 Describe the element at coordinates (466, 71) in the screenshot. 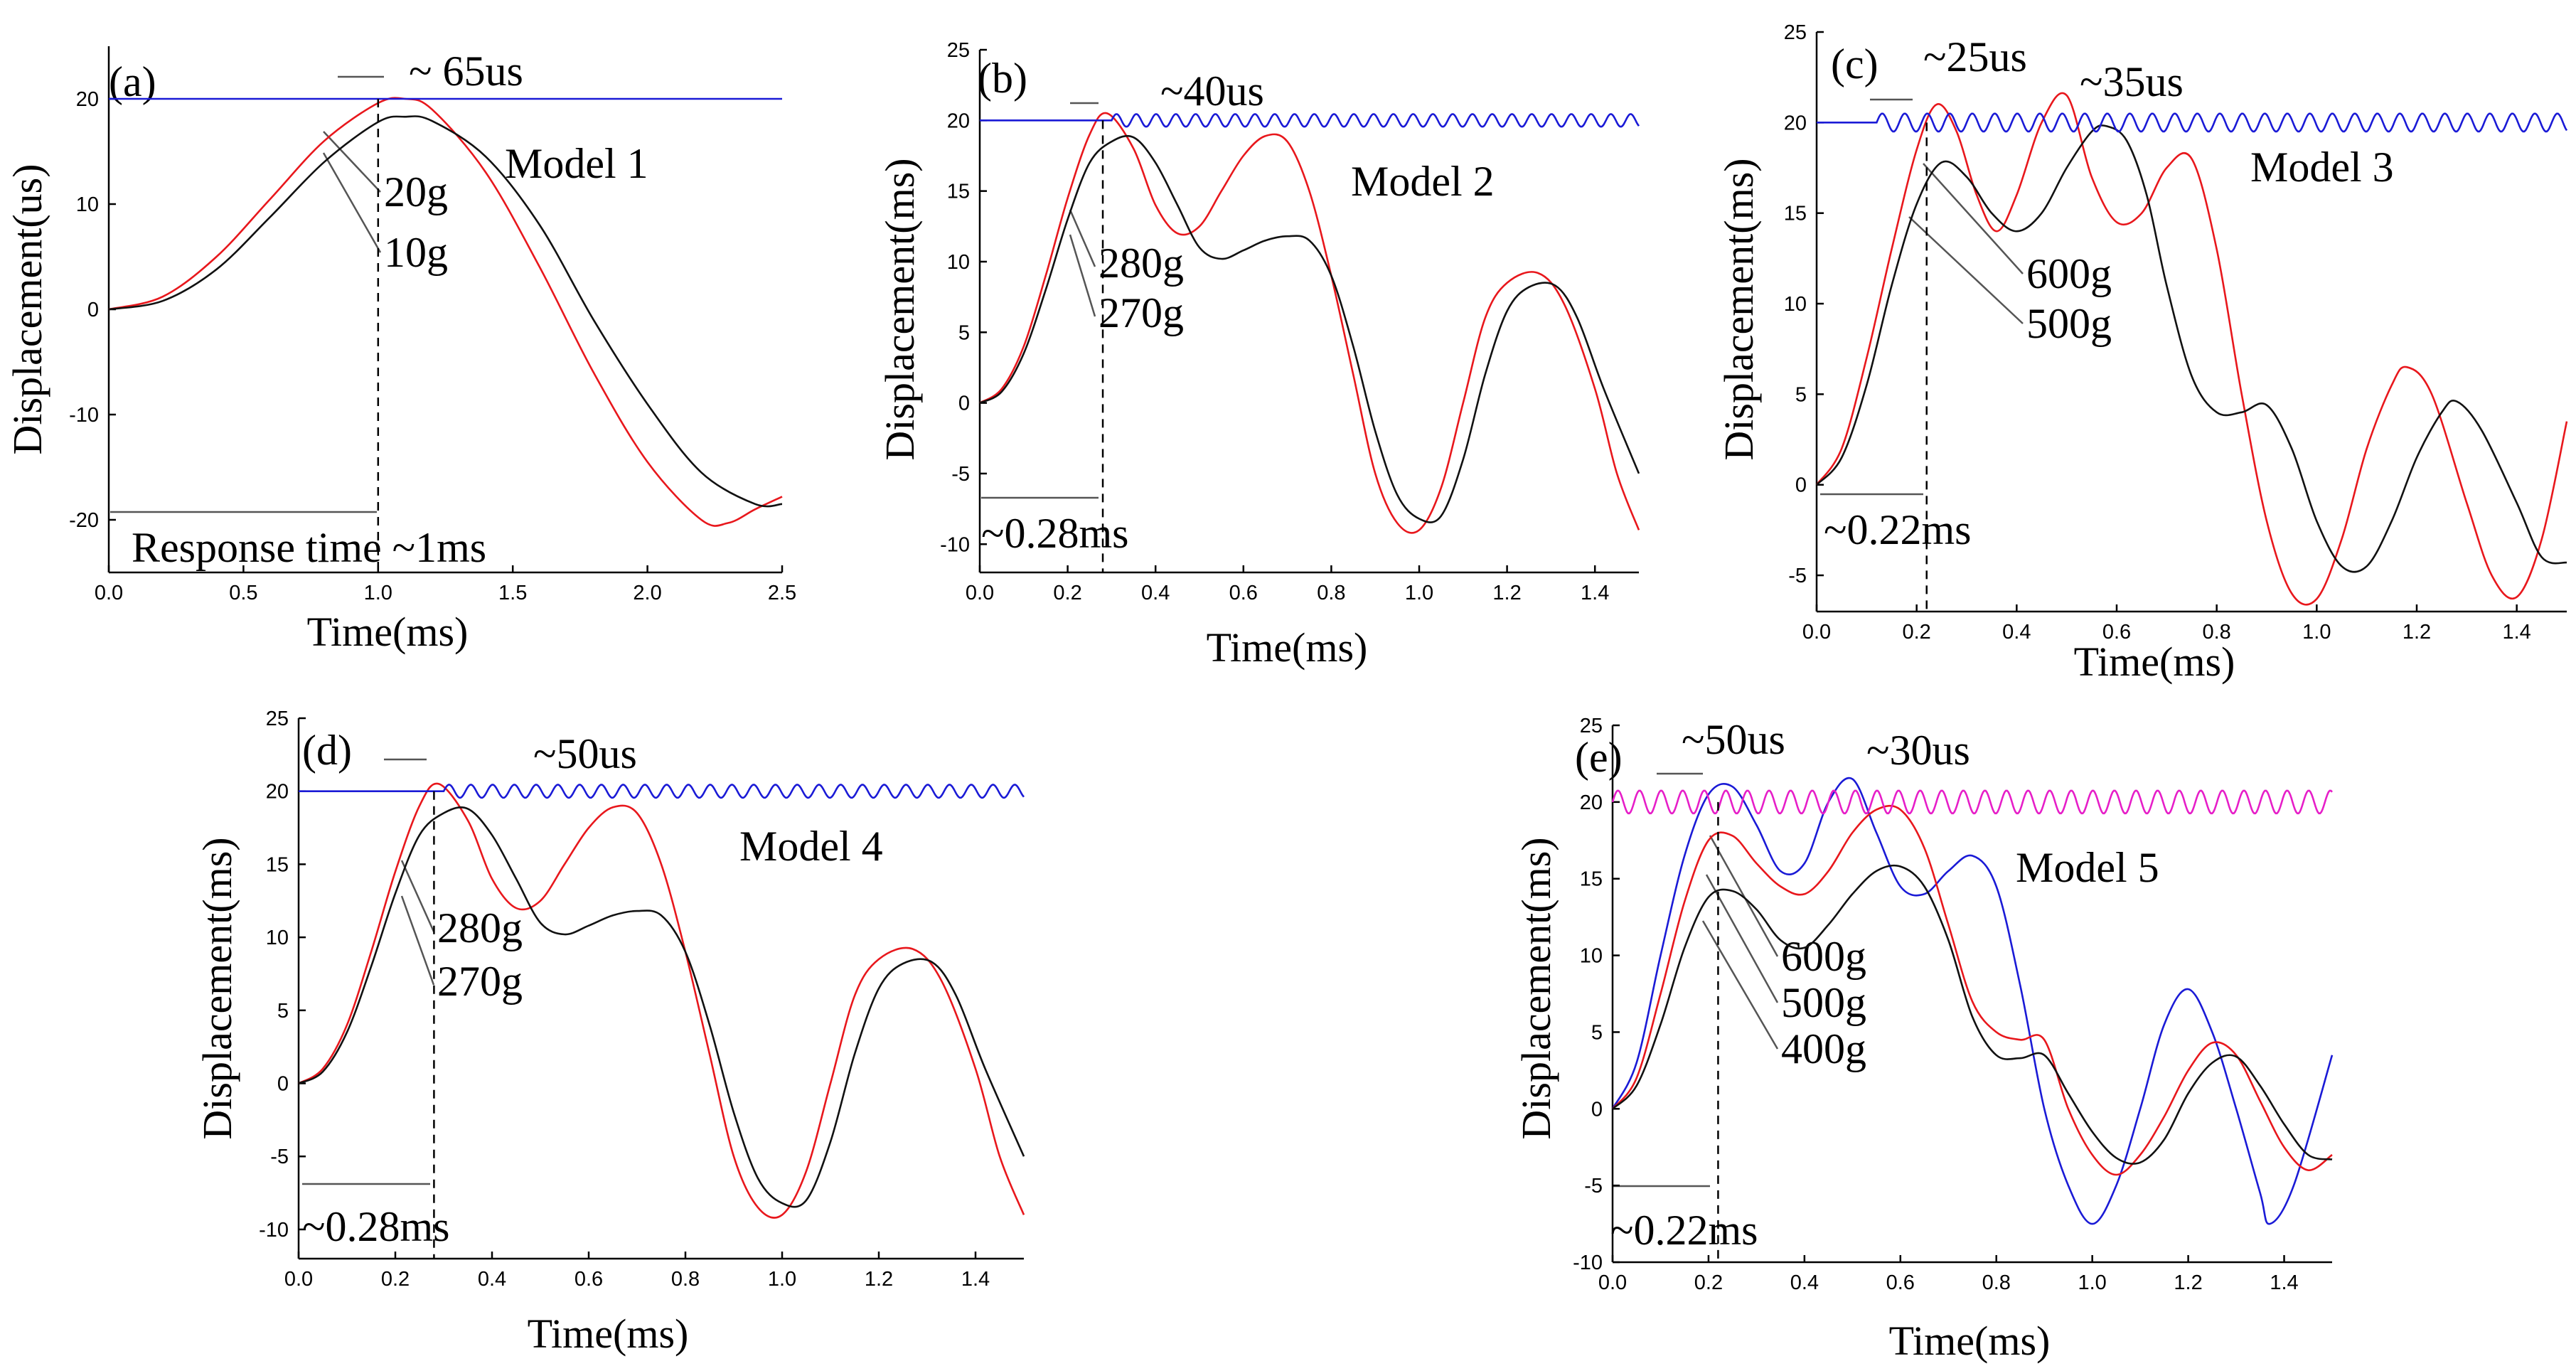

I see `annotation-time-diff-a: ~ 65us` at that location.